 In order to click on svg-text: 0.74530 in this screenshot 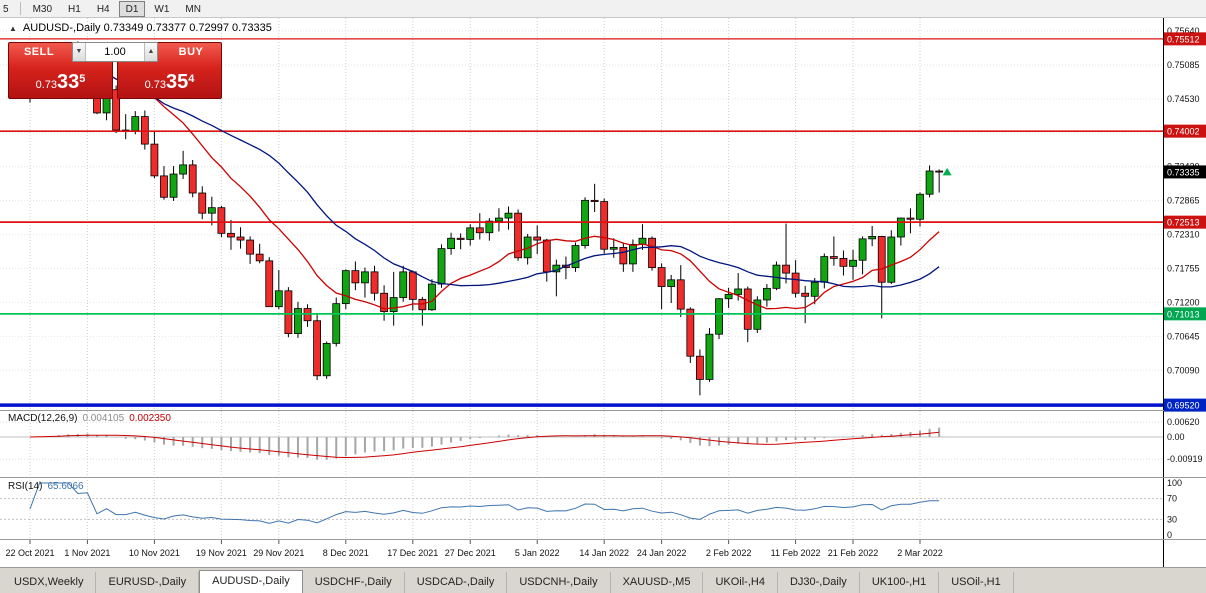, I will do `click(1183, 99)`.